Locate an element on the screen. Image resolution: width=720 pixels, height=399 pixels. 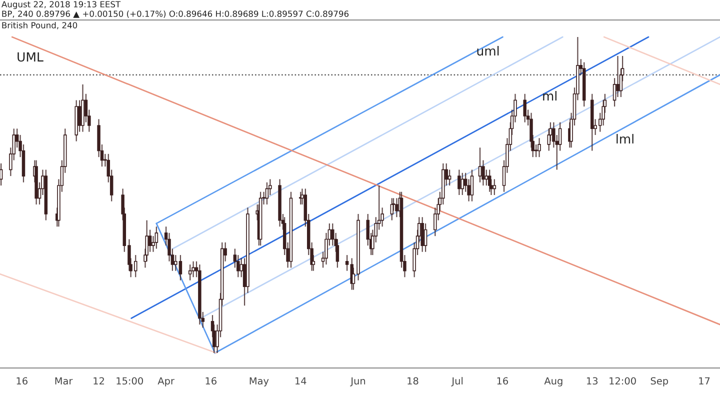
x-tick-label: 13 is located at coordinates (592, 381).